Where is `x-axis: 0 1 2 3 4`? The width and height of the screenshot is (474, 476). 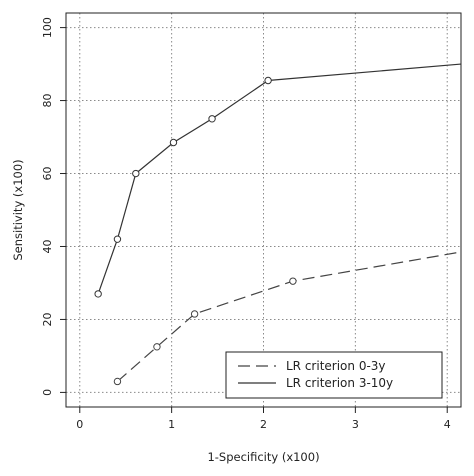
x-axis: 0 1 2 3 4 is located at coordinates (263, 419).